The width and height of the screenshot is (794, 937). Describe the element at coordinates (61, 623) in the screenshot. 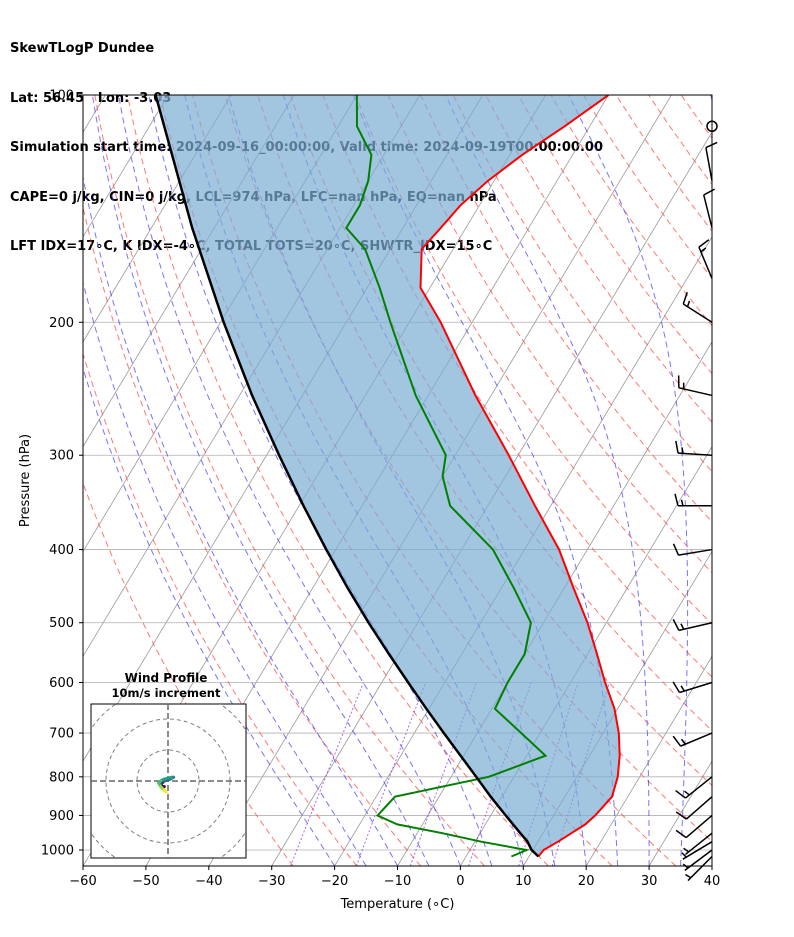

I see `y-tick-label: 500` at that location.